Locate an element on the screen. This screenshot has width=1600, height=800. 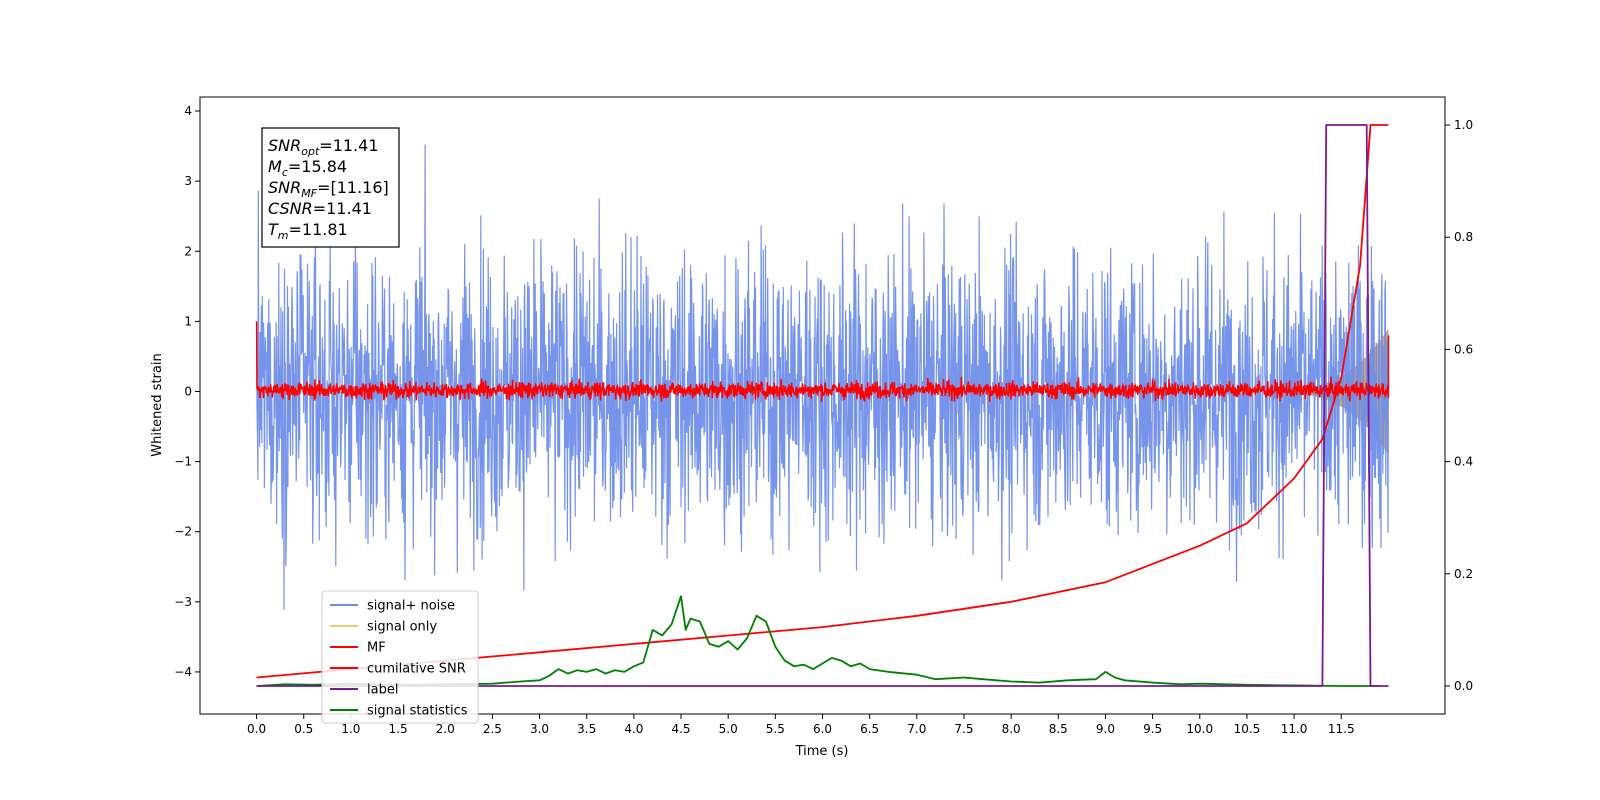
x-tick-label: 9.5 is located at coordinates (1152, 729).